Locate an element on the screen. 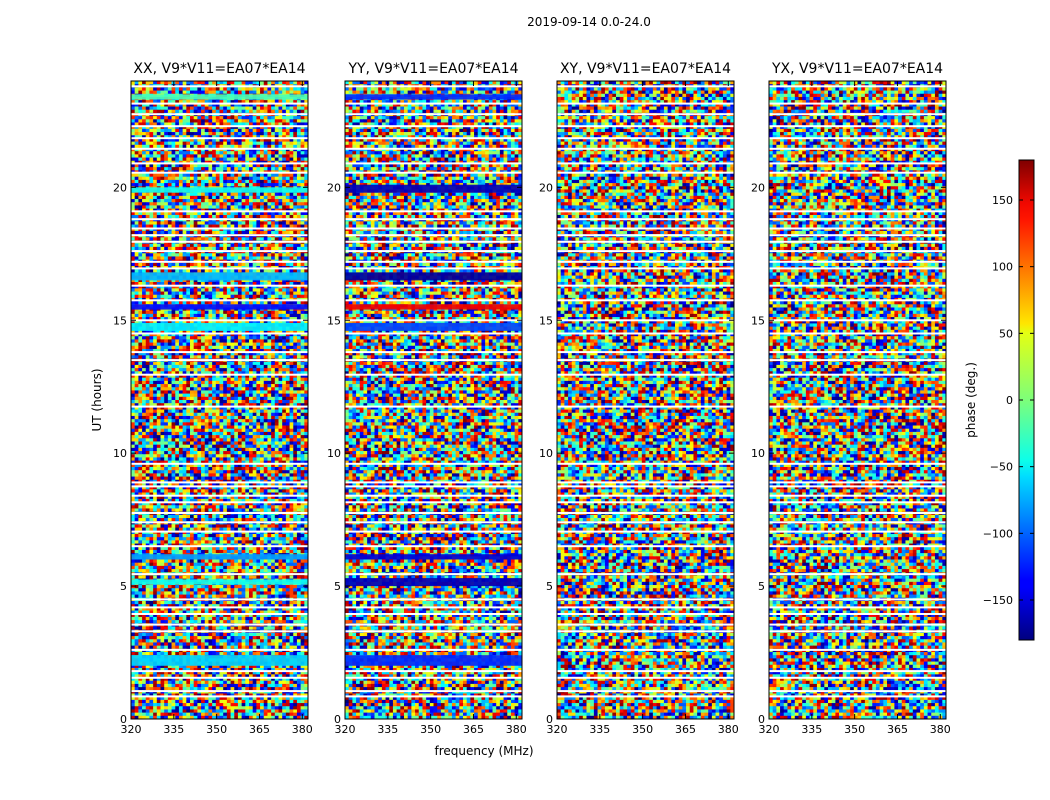  colorbar-tick-label: −150 is located at coordinates (998, 600).